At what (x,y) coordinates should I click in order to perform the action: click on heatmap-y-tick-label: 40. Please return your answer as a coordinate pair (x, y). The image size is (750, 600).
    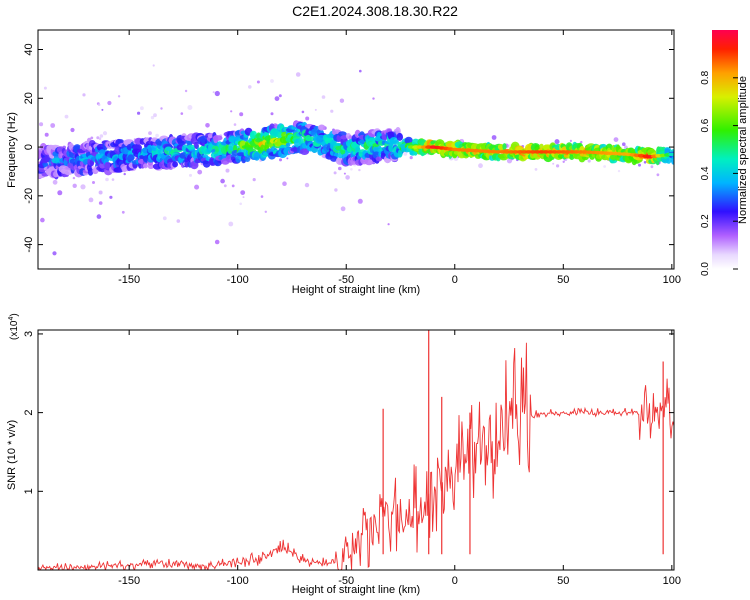
    Looking at the image, I should click on (29, 49).